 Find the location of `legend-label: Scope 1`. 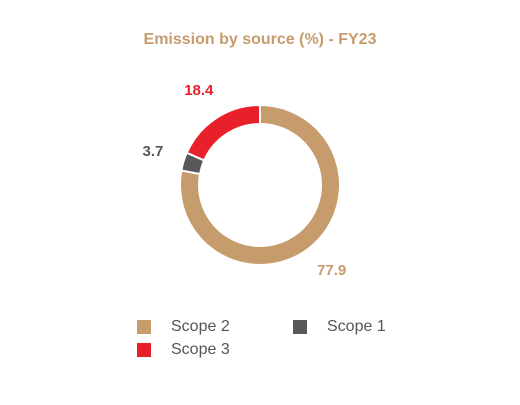

legend-label: Scope 1 is located at coordinates (356, 326).